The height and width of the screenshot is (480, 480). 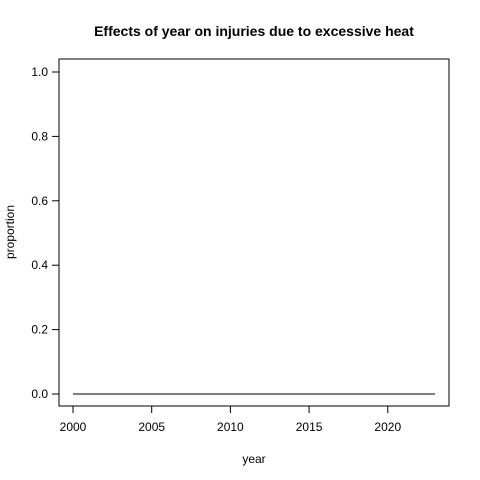 I want to click on x-tick-label: 2000, so click(x=73, y=427).